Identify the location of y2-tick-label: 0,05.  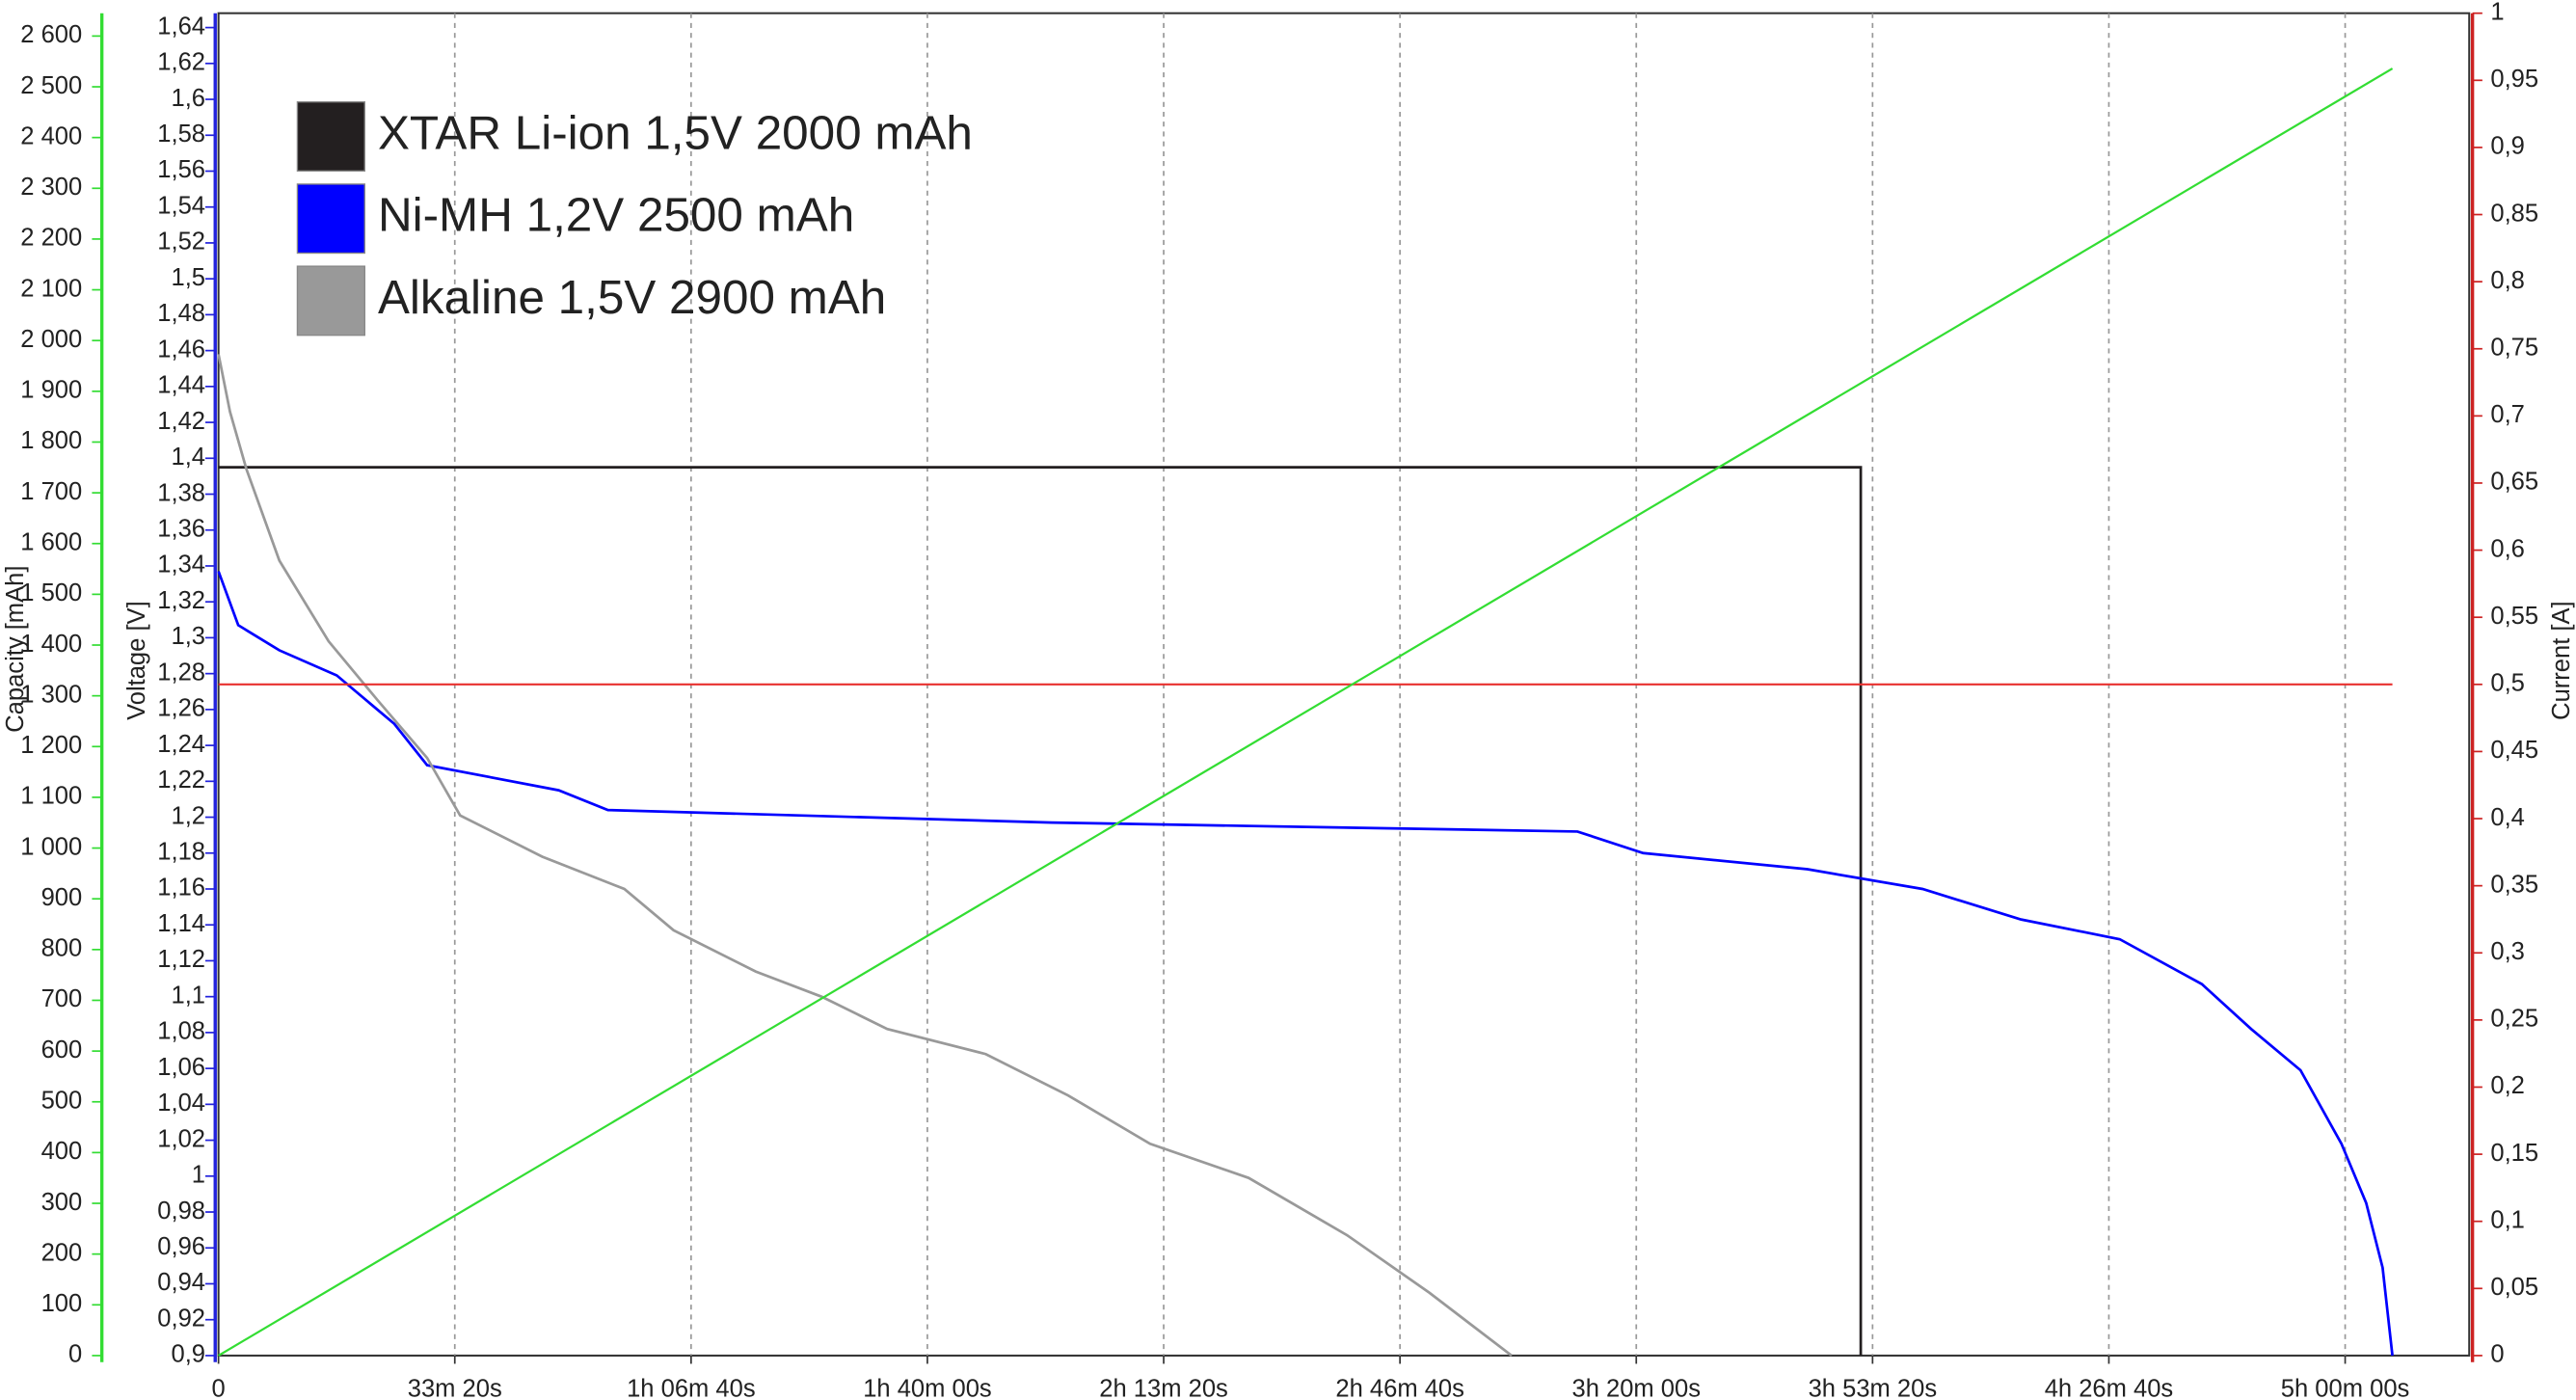
(2514, 1287).